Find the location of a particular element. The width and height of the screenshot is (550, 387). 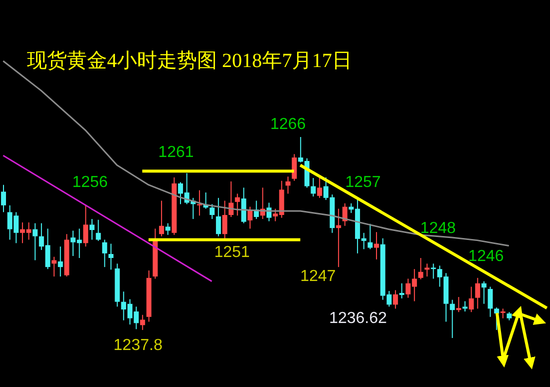

annotation: 1247 is located at coordinates (318, 277).